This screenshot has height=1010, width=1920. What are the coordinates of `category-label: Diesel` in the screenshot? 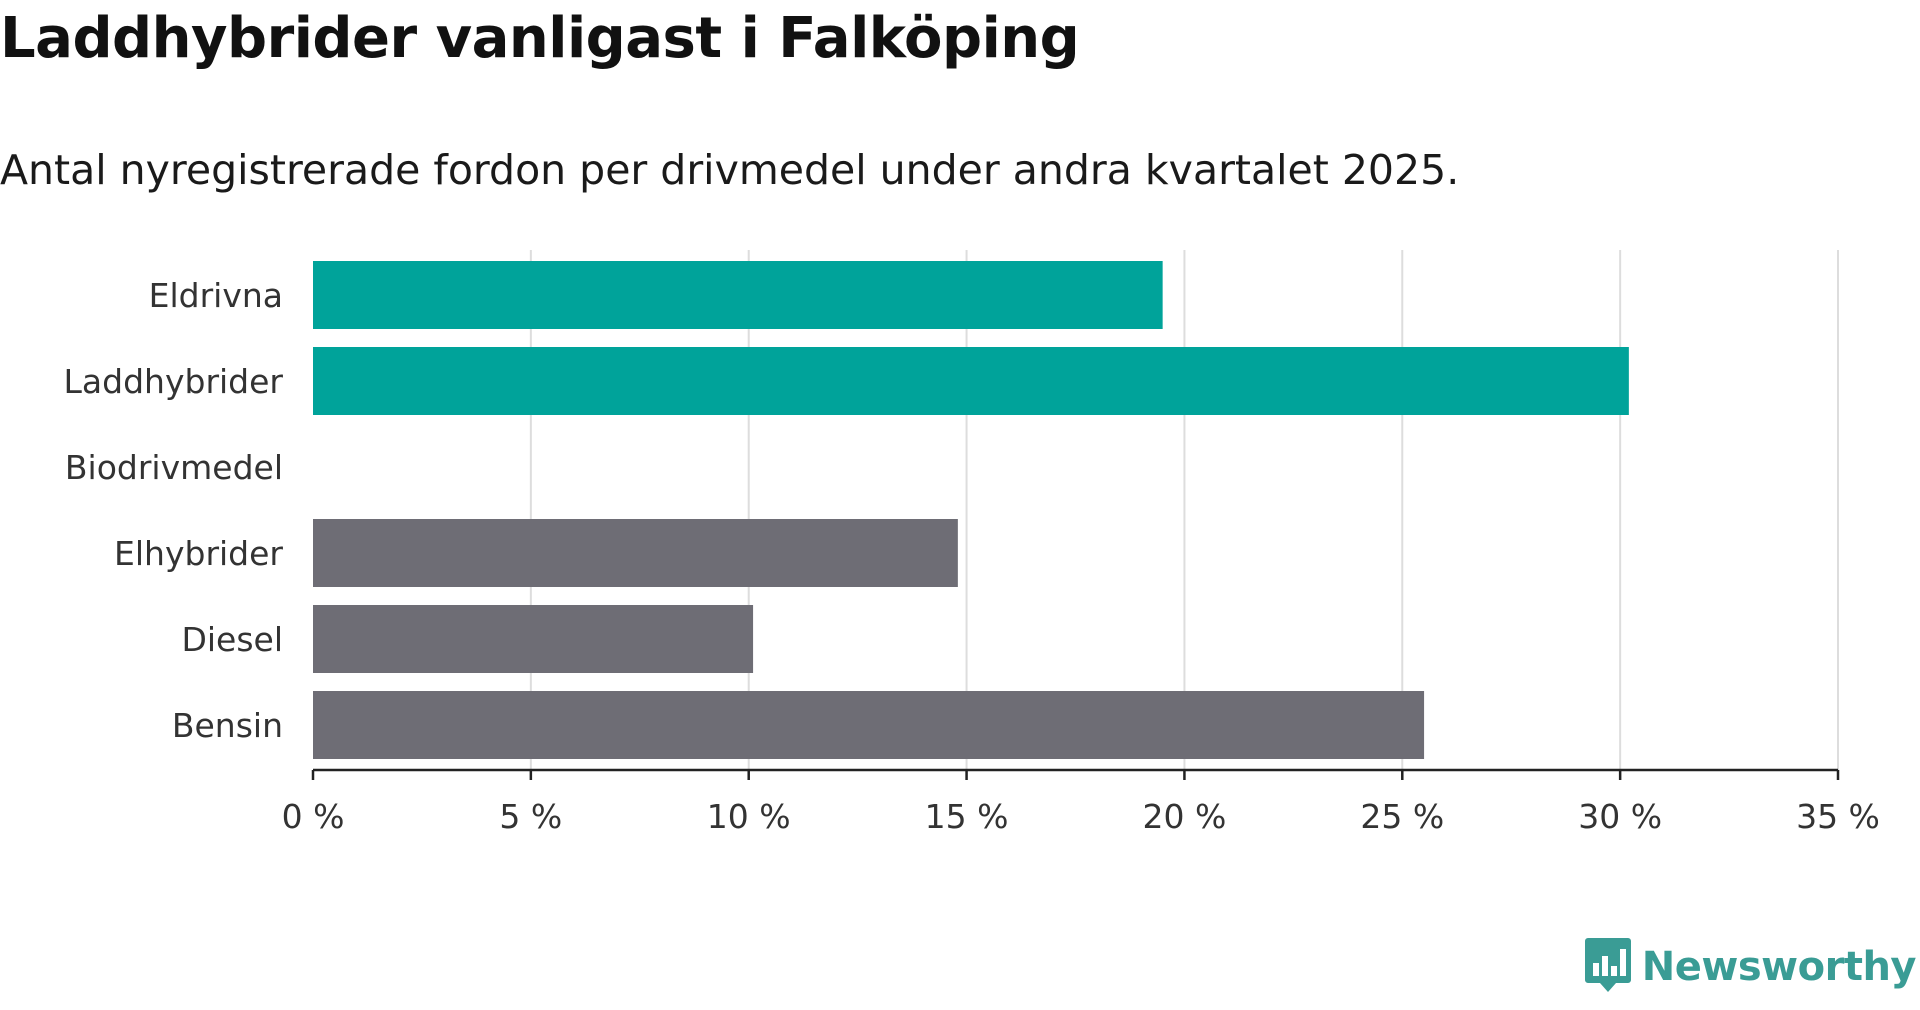 It's located at (232, 639).